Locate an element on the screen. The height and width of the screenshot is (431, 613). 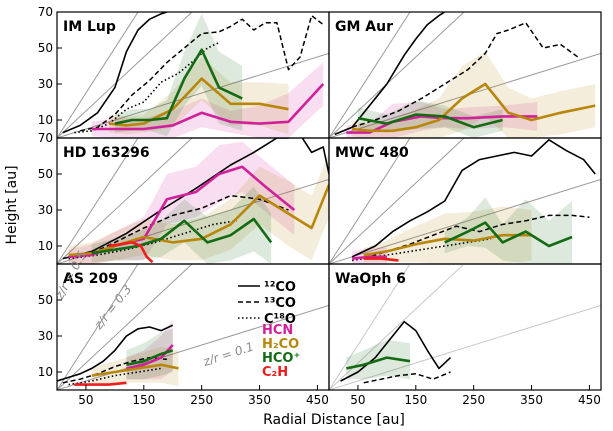
panel-frame is located at coordinates (465, 327).